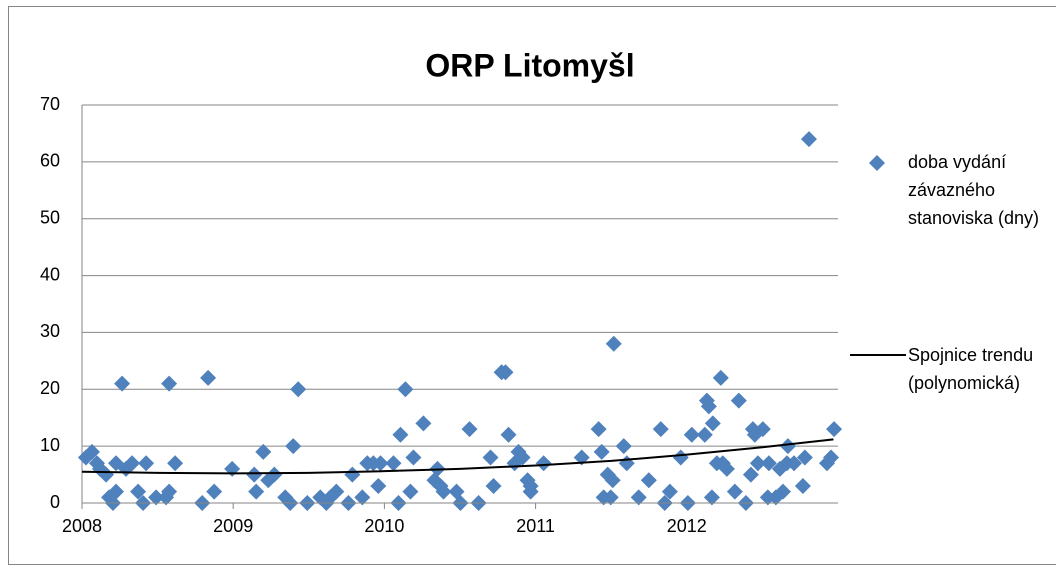 This screenshot has width=1056, height=571. Describe the element at coordinates (50, 217) in the screenshot. I see `y-tick-label: 50` at that location.